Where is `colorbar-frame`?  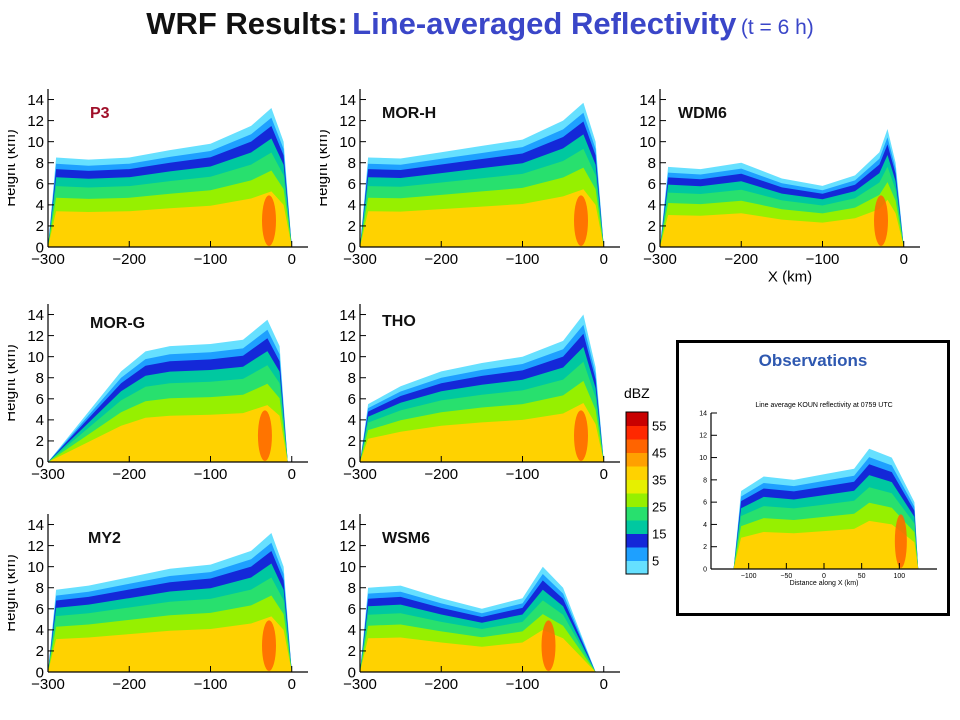 colorbar-frame is located at coordinates (637, 493).